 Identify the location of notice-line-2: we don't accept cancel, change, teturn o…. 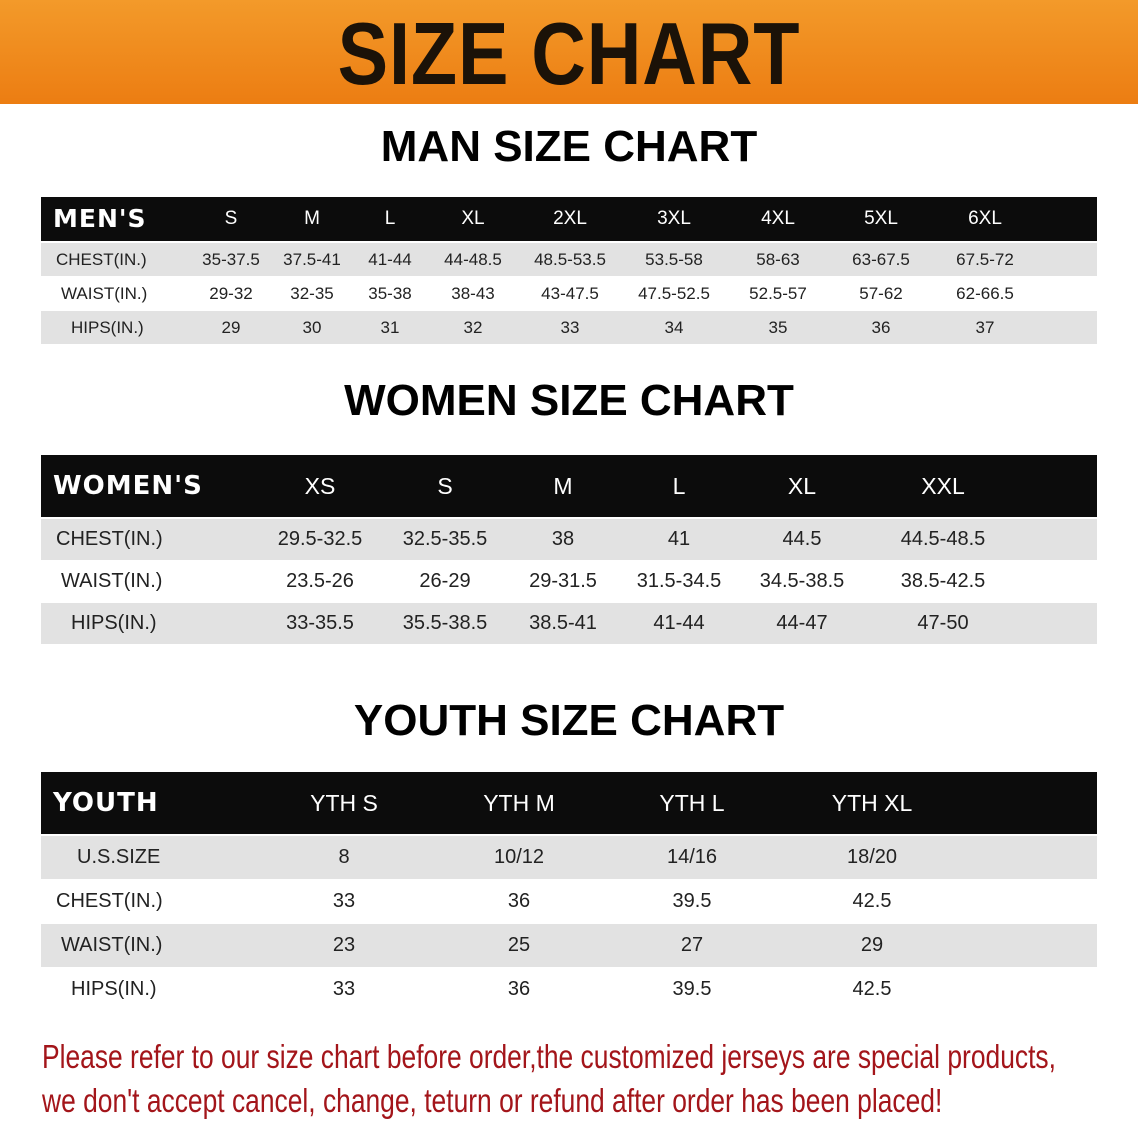
(492, 1100).